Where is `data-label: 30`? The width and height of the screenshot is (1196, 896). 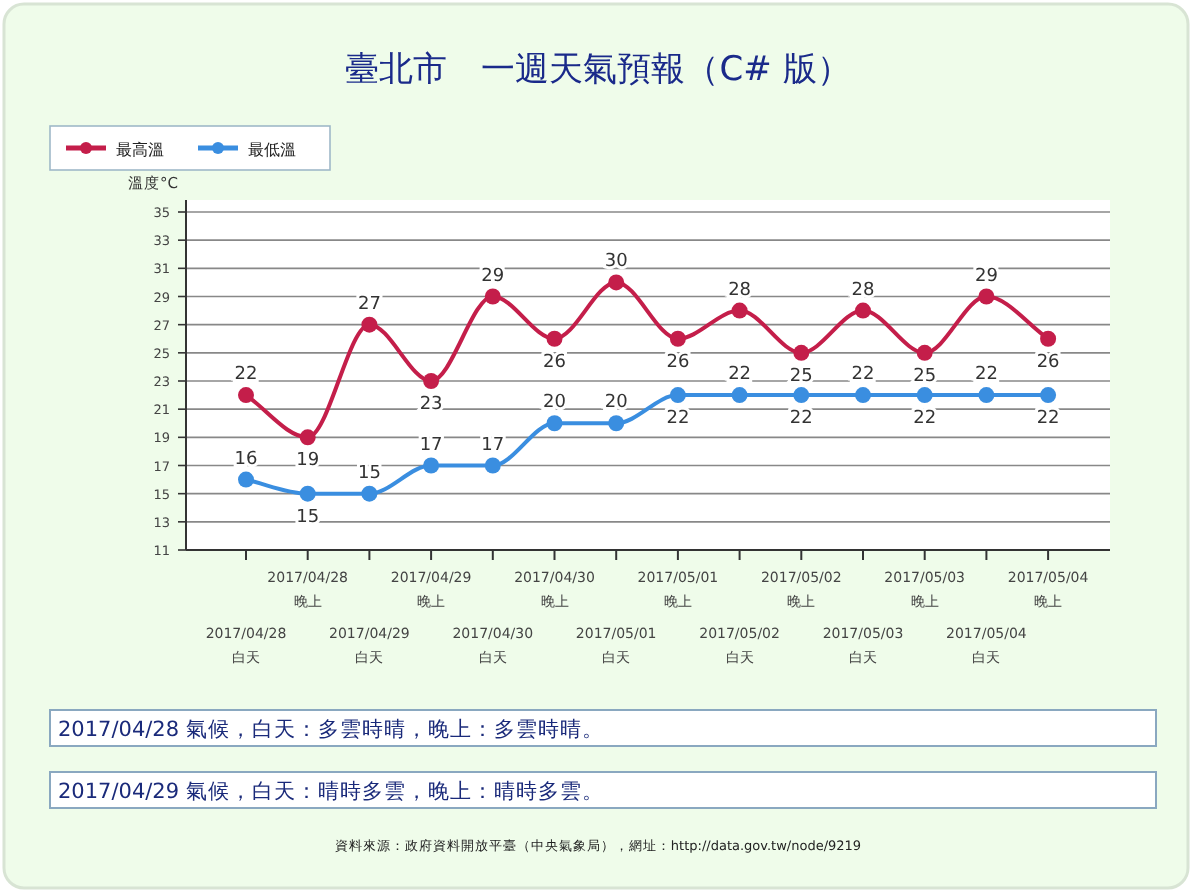
data-label: 30 is located at coordinates (616, 262).